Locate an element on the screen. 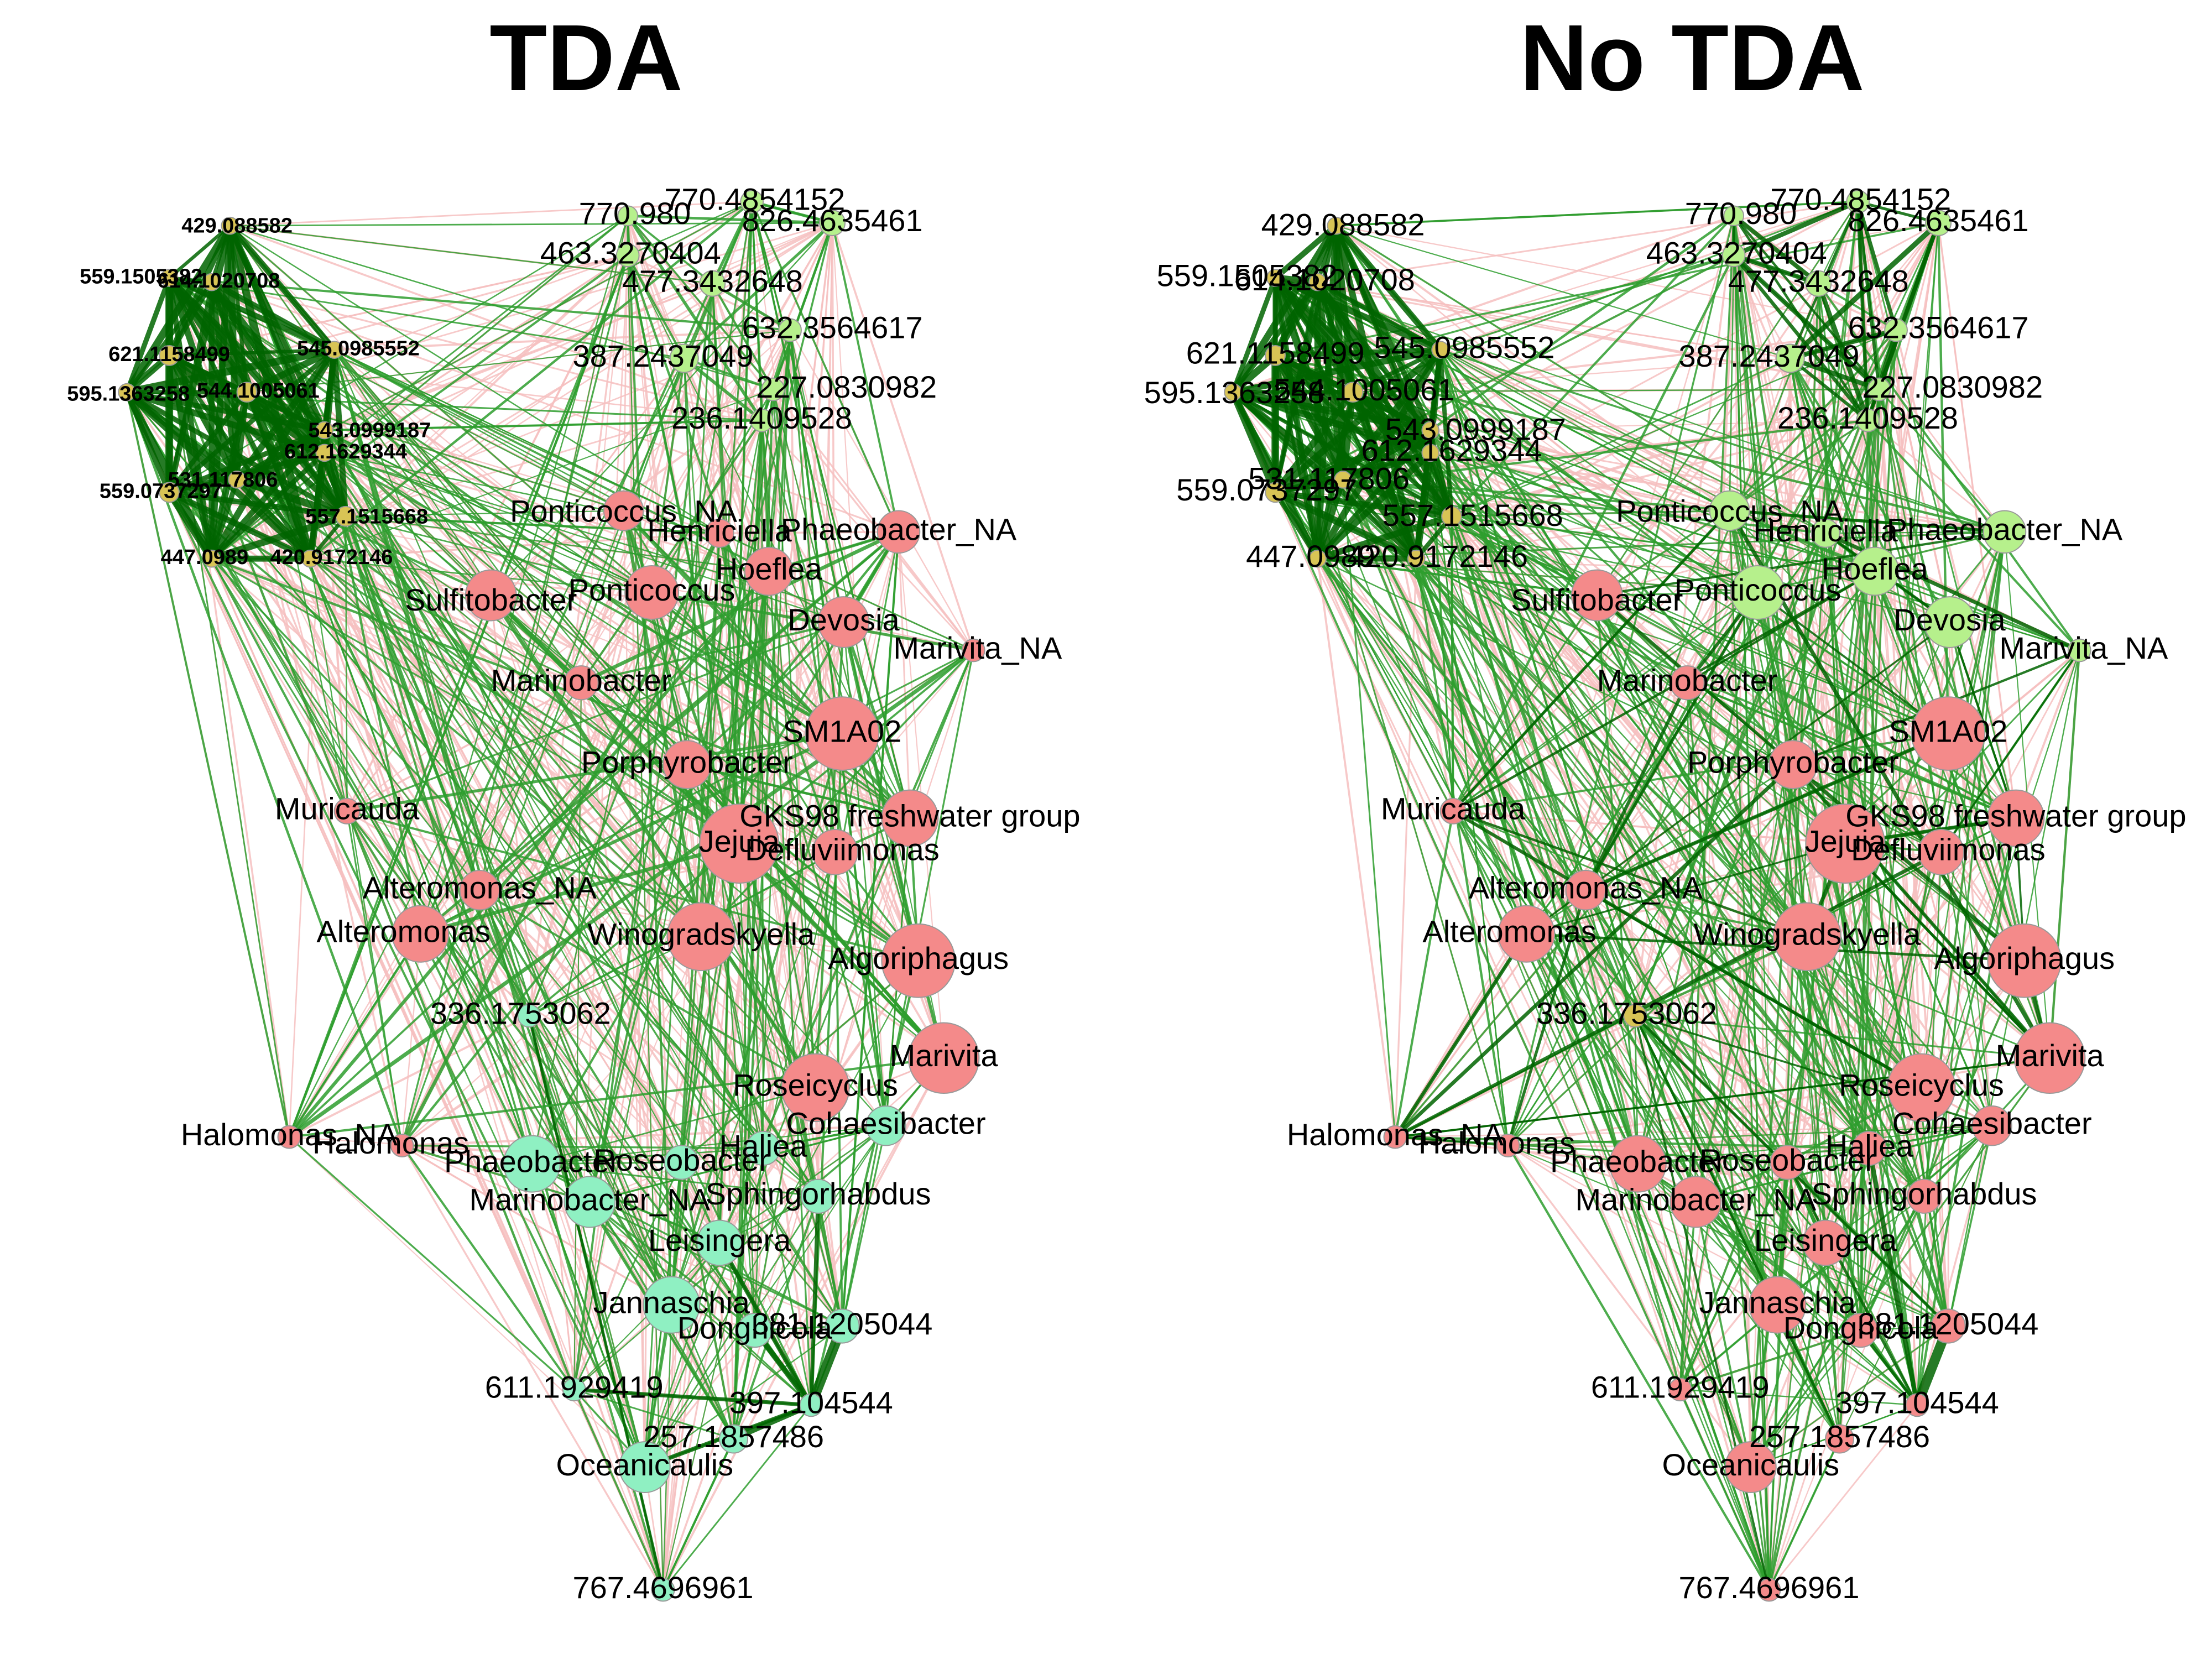  node-label: Sphingorhabdus is located at coordinates (819, 1194).